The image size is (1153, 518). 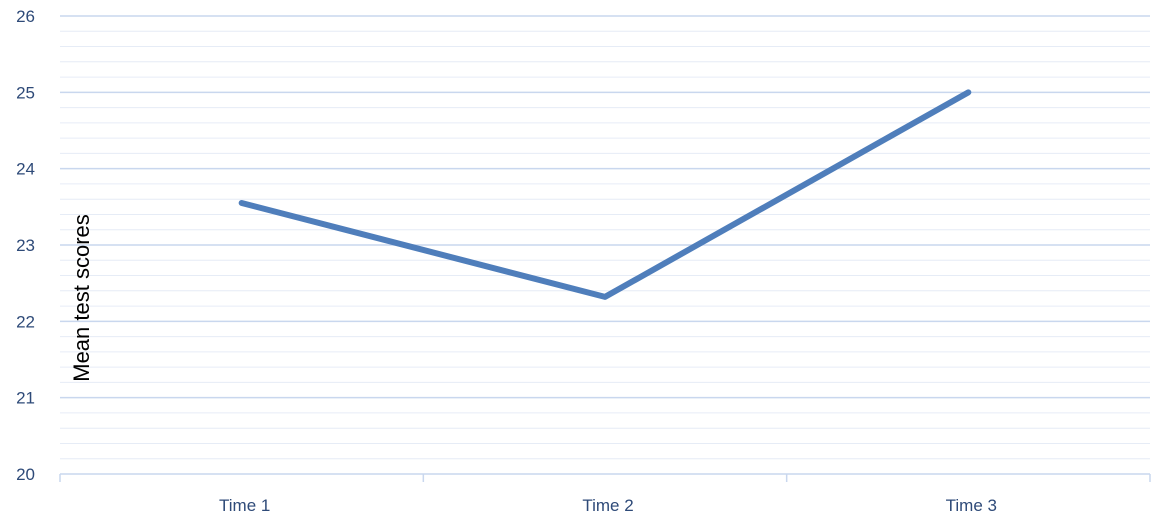 I want to click on x-tick-label: Time 1, so click(x=244, y=505).